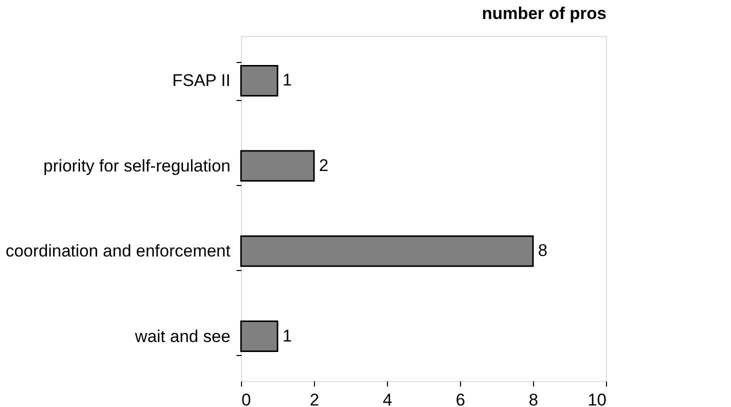 Image resolution: width=731 pixels, height=407 pixels. I want to click on x-tick-label: 2, so click(315, 398).